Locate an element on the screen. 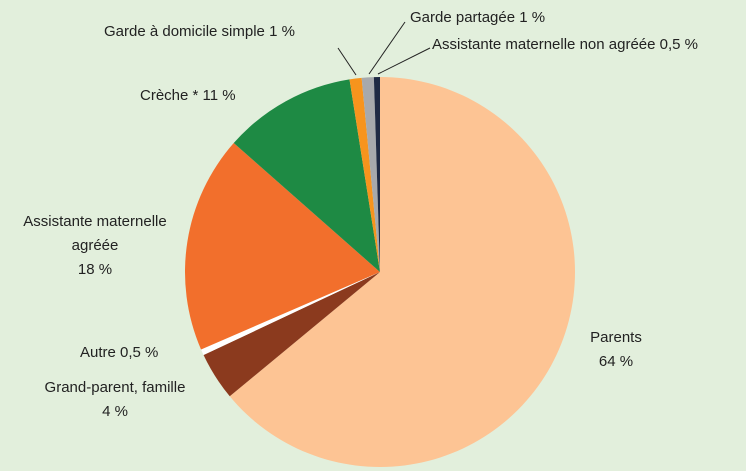  slice-label: Garde à domicile simple 1 % is located at coordinates (199, 32).